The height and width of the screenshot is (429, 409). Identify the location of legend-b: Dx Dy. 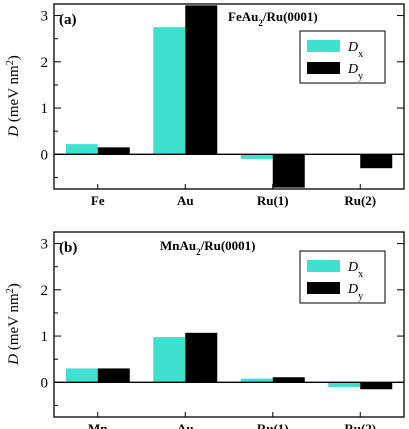
(342, 277).